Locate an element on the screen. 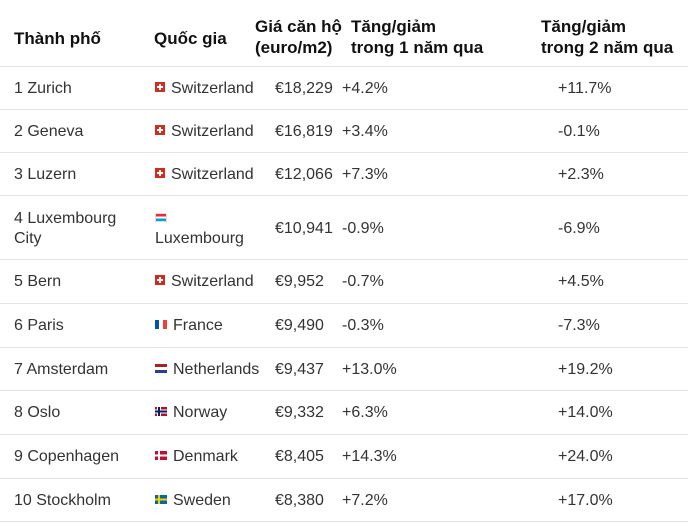 This screenshot has width=700, height=526. row-country-label: Luxembourg is located at coordinates (199, 238).